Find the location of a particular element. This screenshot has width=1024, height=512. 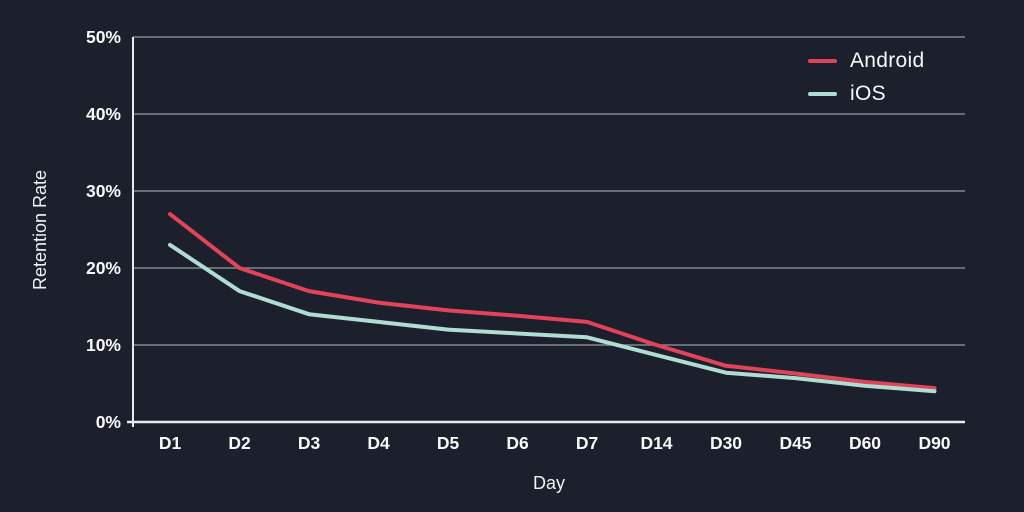

y-tick-label: 30% is located at coordinates (103, 191).